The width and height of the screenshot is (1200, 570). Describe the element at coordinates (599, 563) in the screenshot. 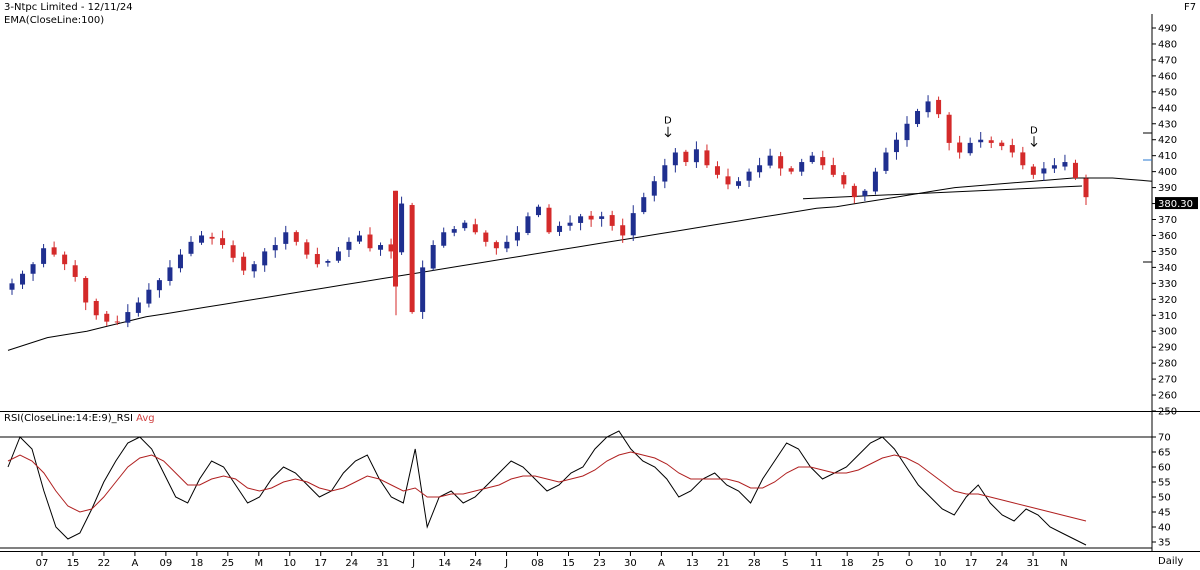

I see `date-tick-label: 23` at that location.